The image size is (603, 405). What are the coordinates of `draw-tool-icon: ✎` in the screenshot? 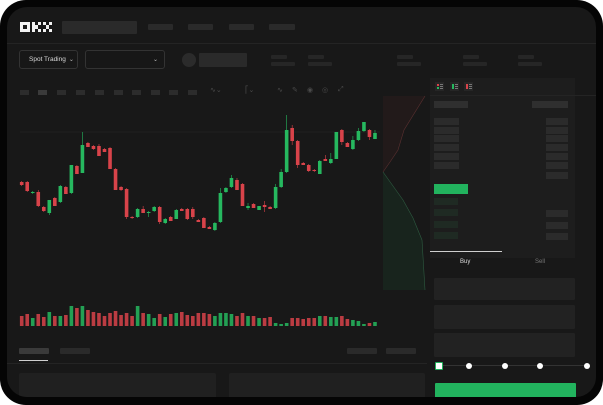 It's located at (295, 90).